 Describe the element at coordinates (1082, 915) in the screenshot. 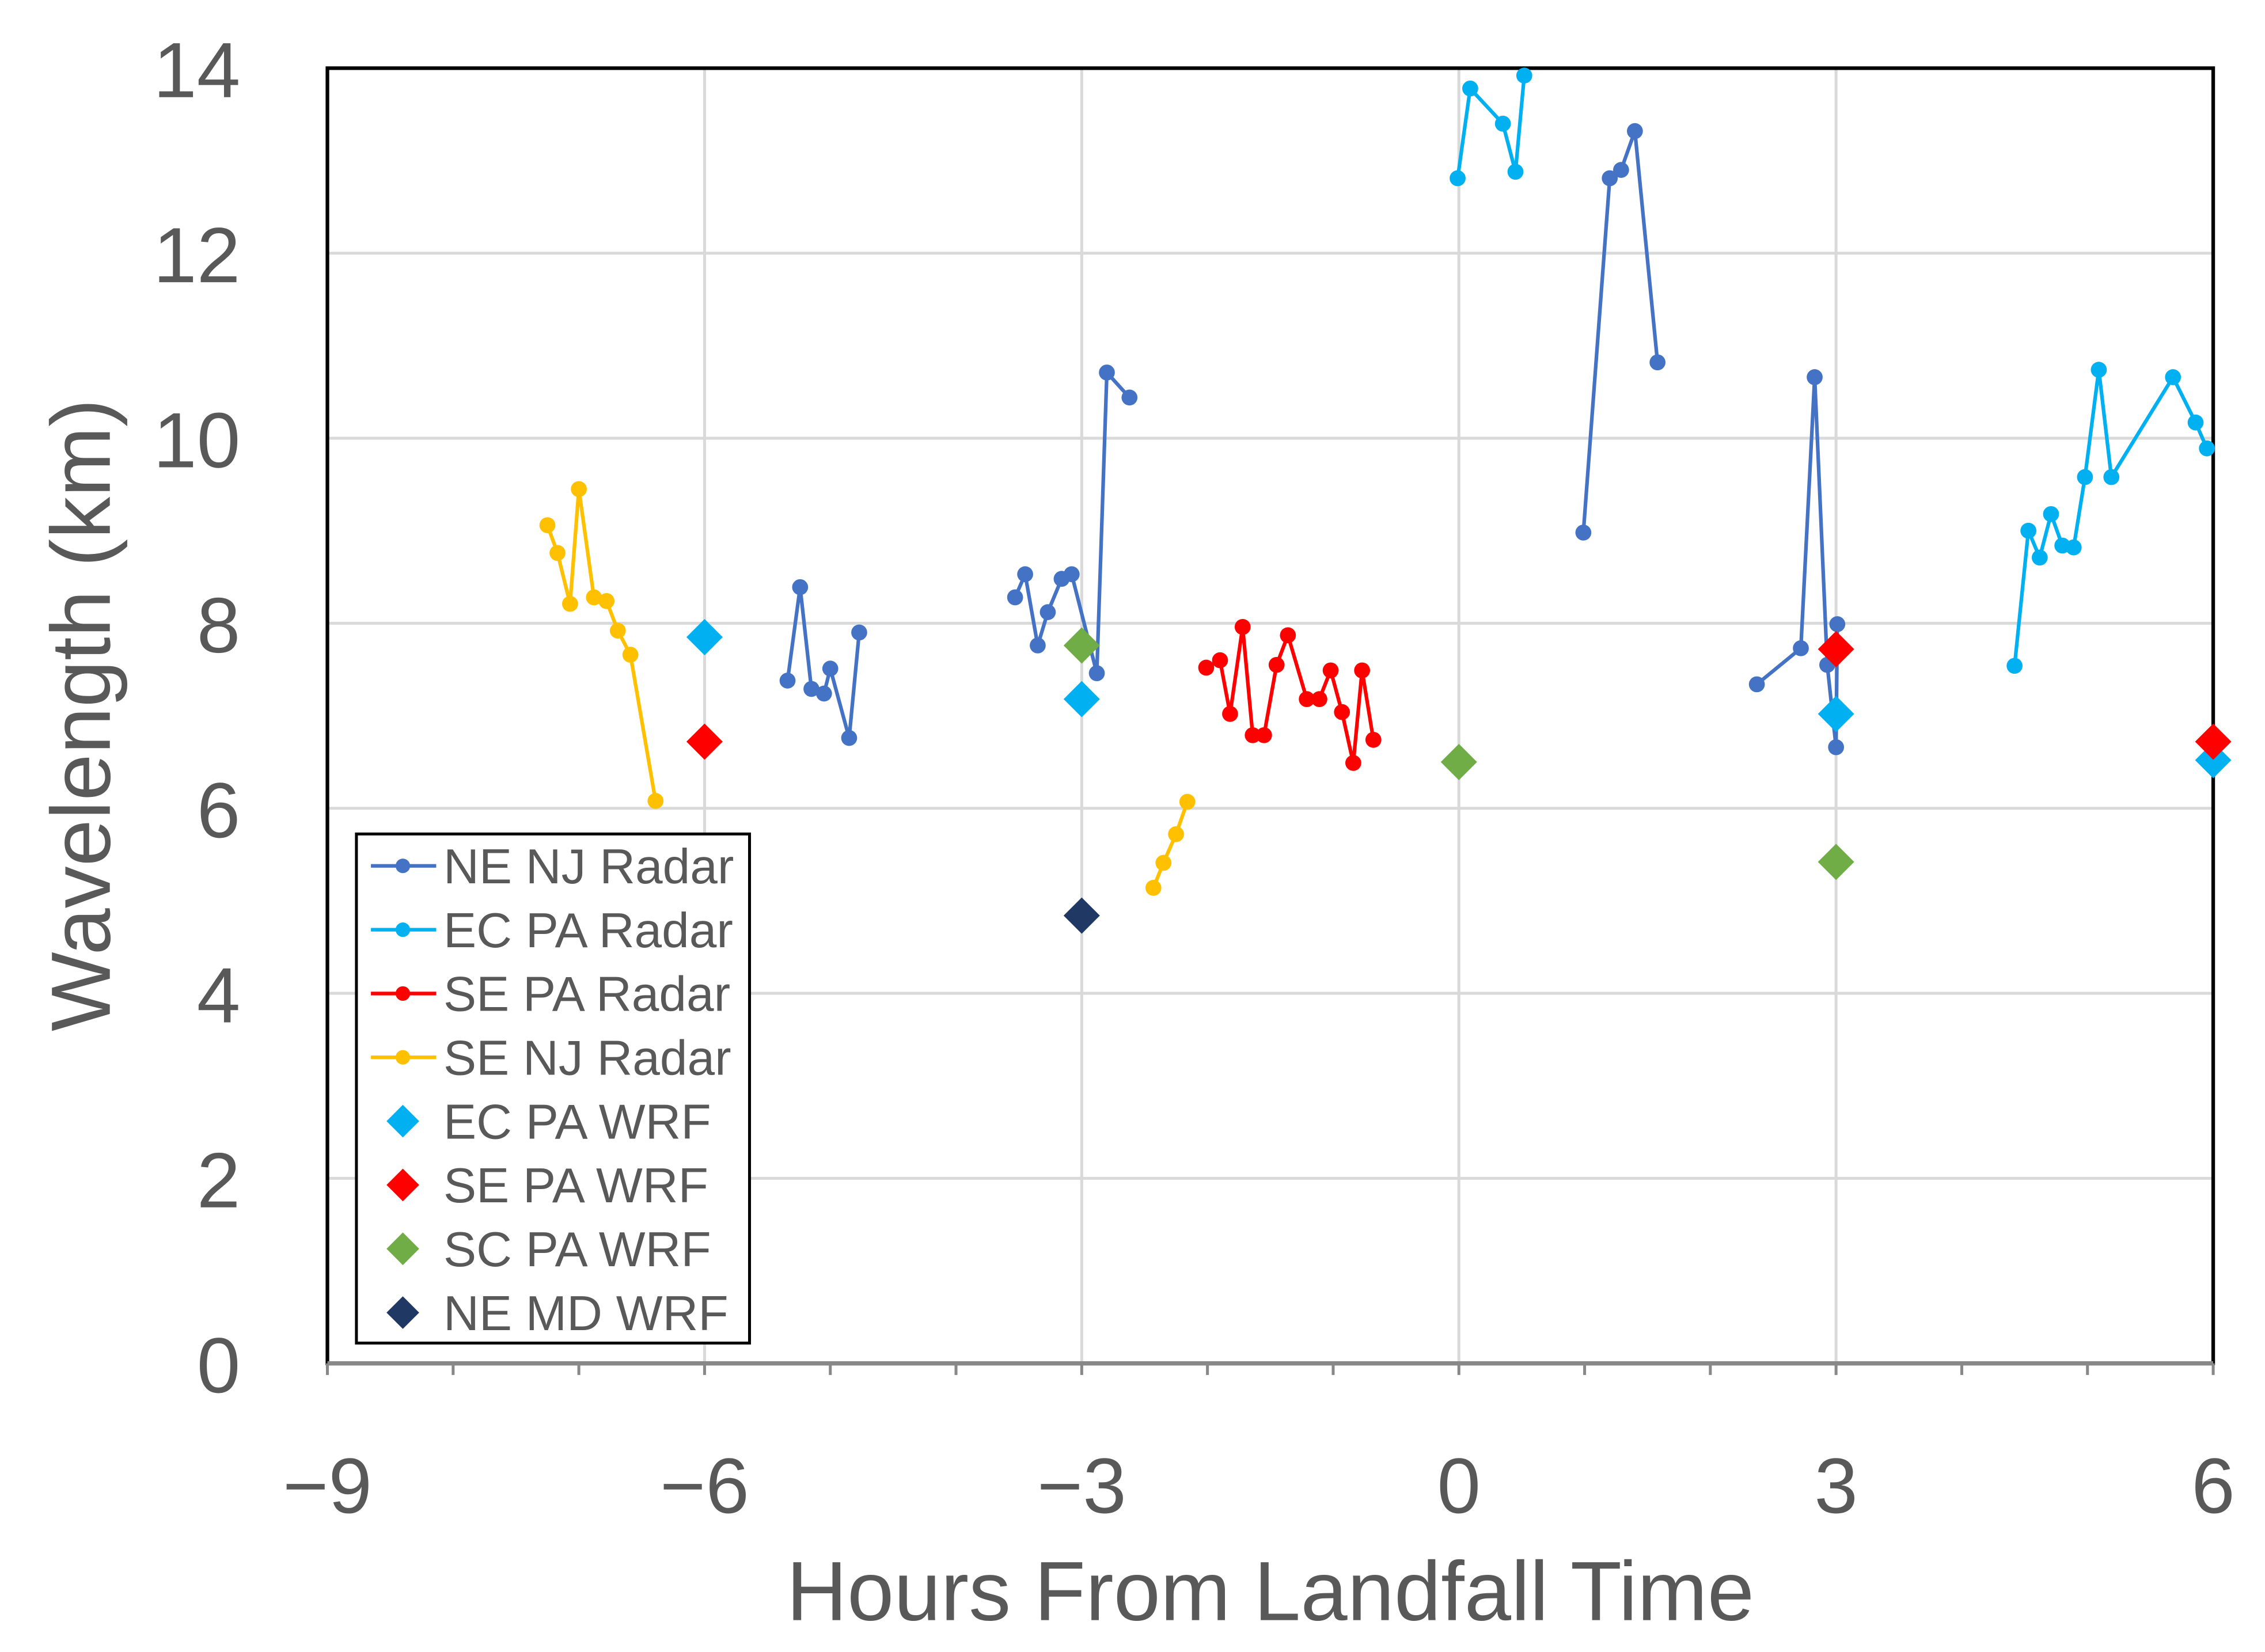

I see `series-ne-md-wrf` at that location.